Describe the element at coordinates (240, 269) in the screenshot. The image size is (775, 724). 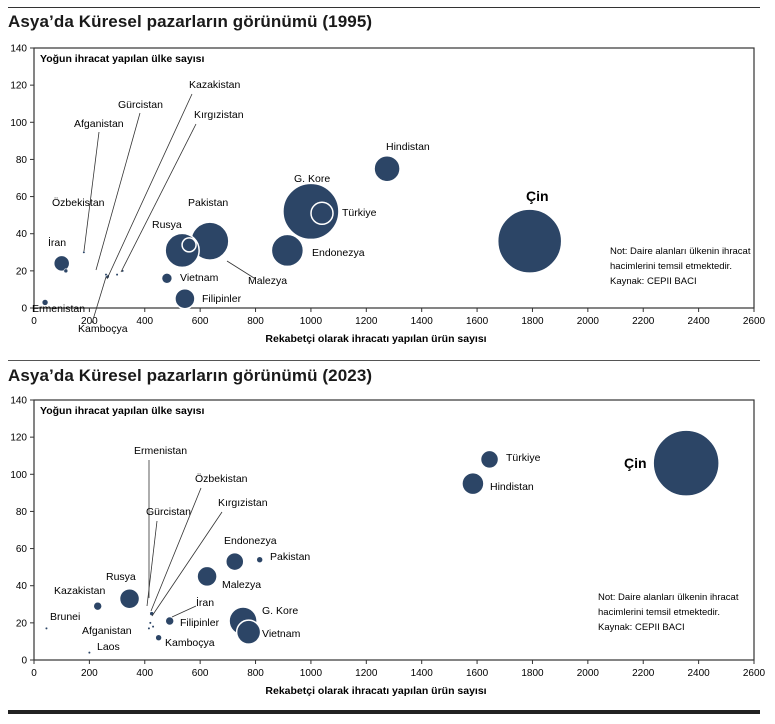
I see `leader-line-malezya` at that location.